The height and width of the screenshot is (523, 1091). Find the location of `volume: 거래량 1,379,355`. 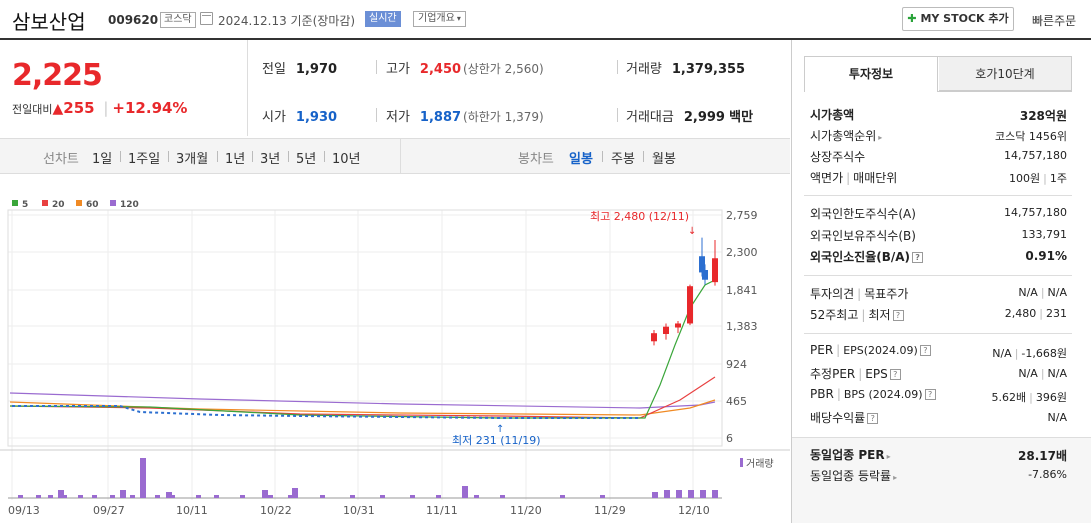

volume: 거래량 1,379,355 is located at coordinates (685, 67).